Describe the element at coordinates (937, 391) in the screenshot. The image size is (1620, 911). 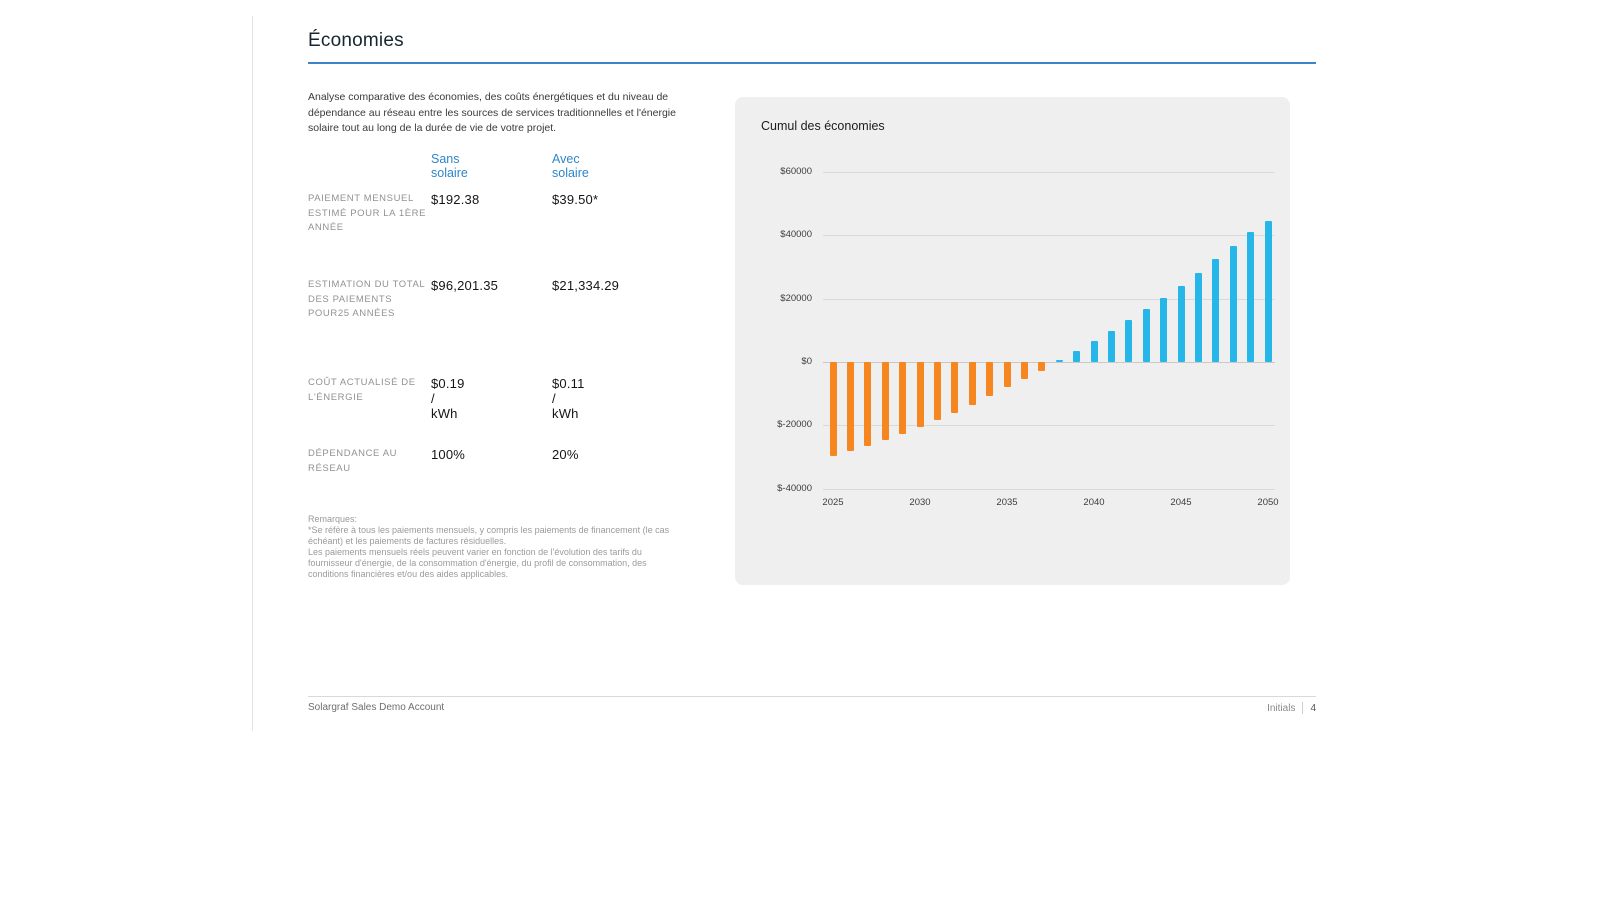
I see `bar-2031` at that location.